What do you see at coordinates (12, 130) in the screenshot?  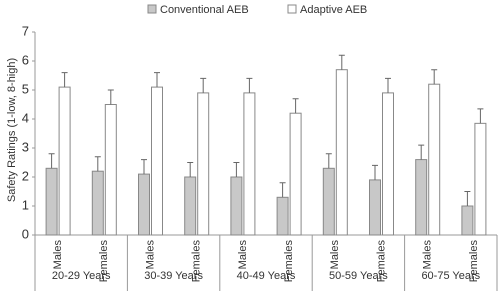 I see `y-axis-title: Safety Ratings (1-low, 8-high)` at bounding box center [12, 130].